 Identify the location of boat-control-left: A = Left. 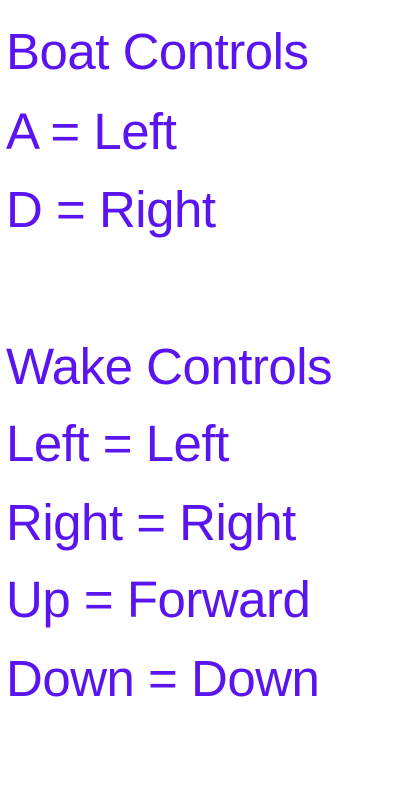
(91, 131).